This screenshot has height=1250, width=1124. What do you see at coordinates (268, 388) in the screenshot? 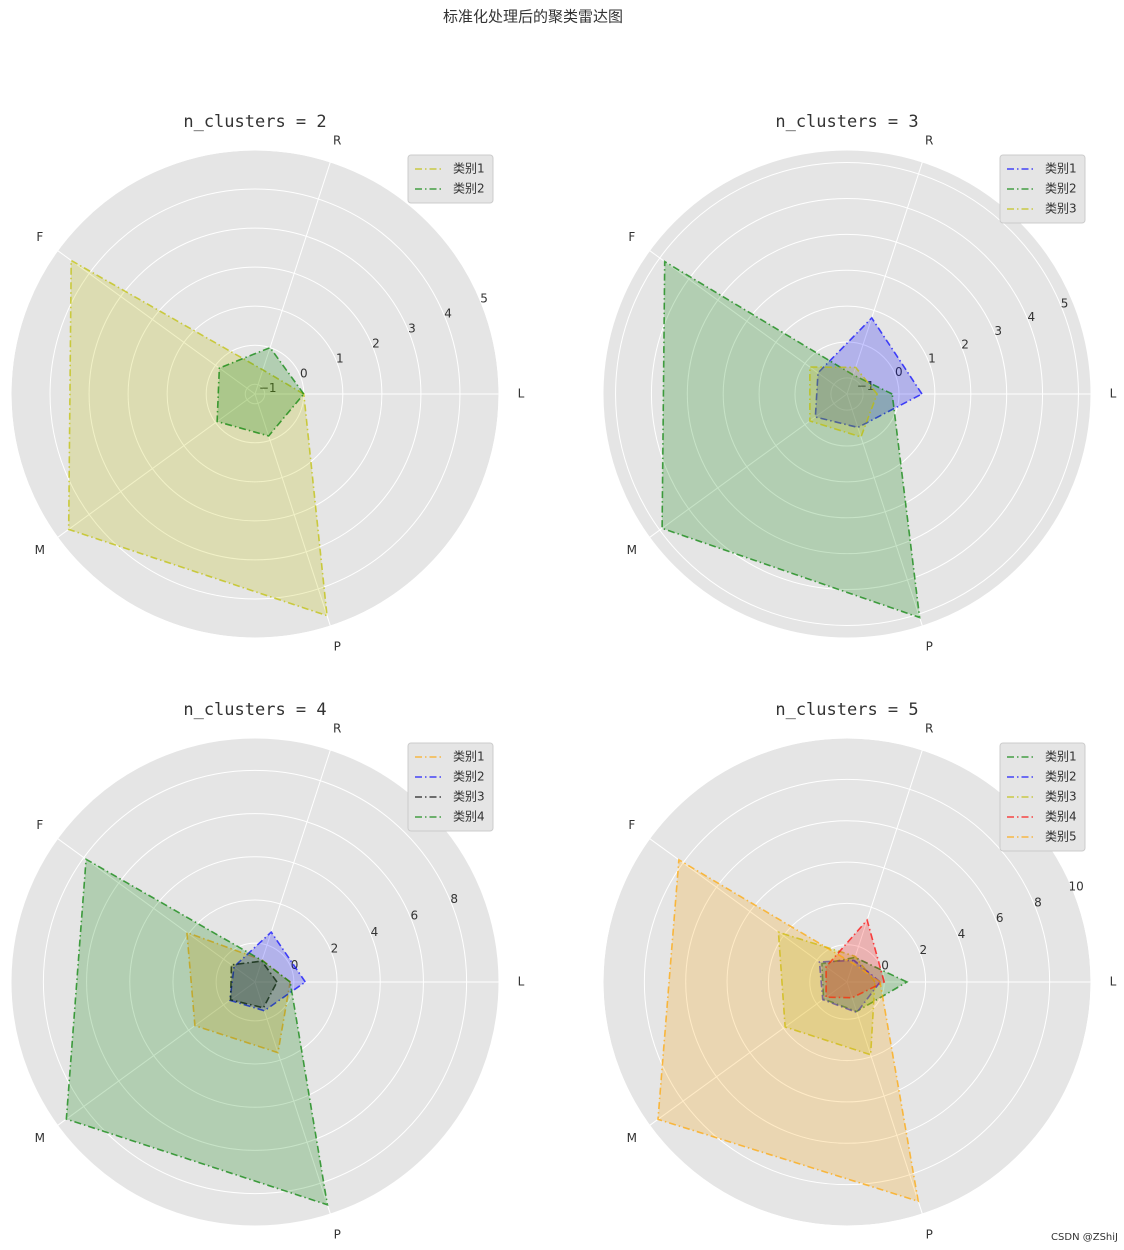
I see `r-tick-label: −1` at bounding box center [268, 388].